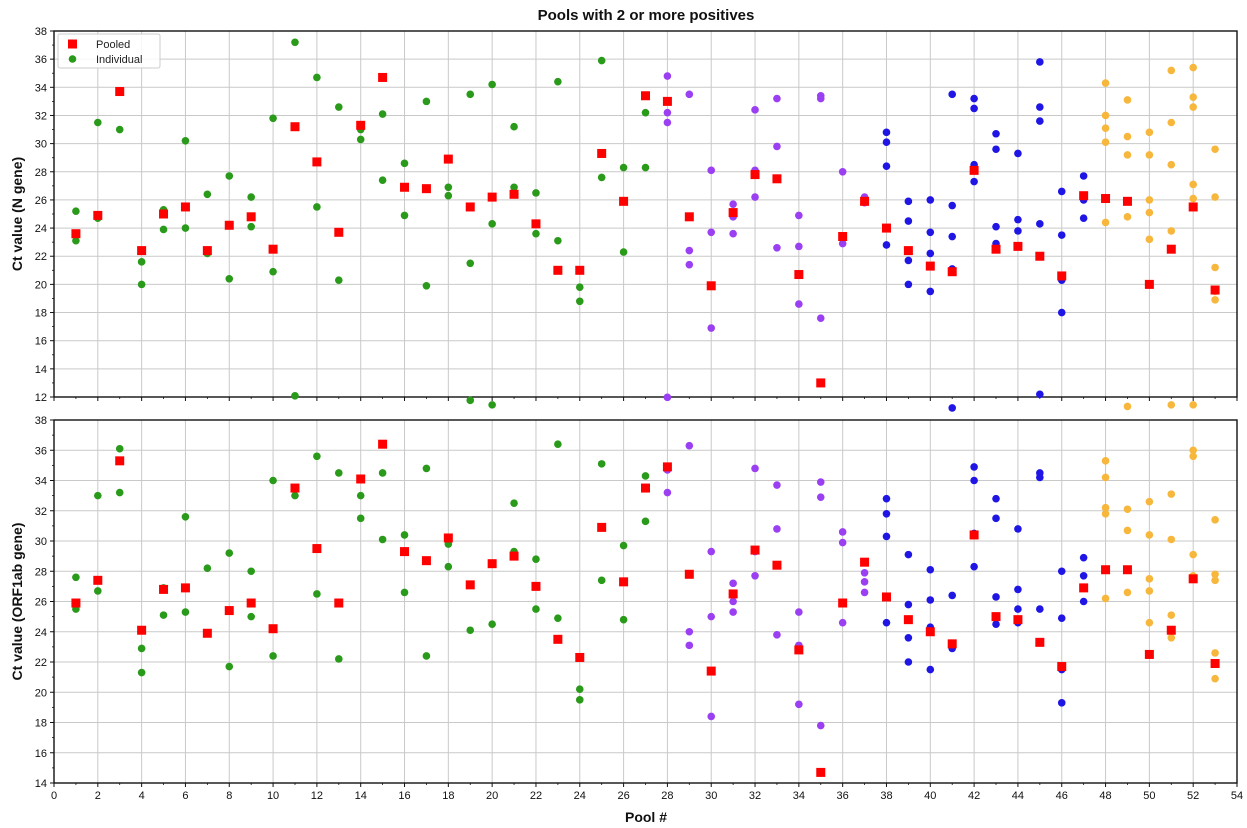 Image resolution: width=1247 pixels, height=828 pixels. Describe the element at coordinates (646, 15) in the screenshot. I see `chart-title: Pools with 2 or more positives` at that location.